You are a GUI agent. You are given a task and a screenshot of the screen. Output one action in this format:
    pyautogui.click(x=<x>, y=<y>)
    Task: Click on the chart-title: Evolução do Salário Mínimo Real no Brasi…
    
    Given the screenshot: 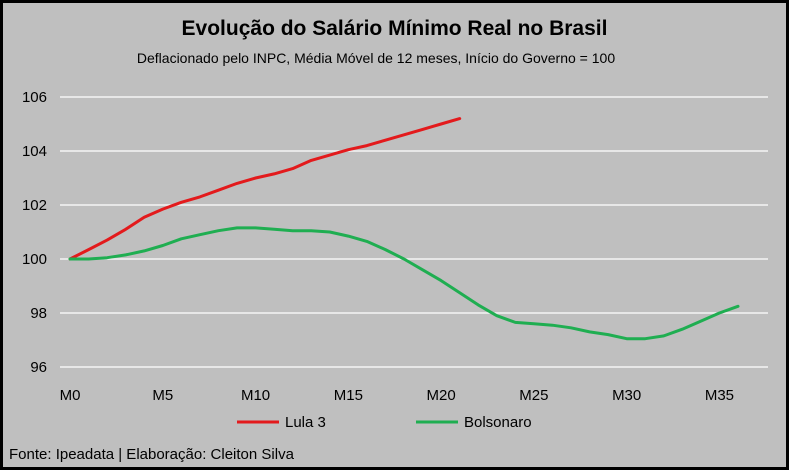 What is the action you would take?
    pyautogui.click(x=394, y=28)
    